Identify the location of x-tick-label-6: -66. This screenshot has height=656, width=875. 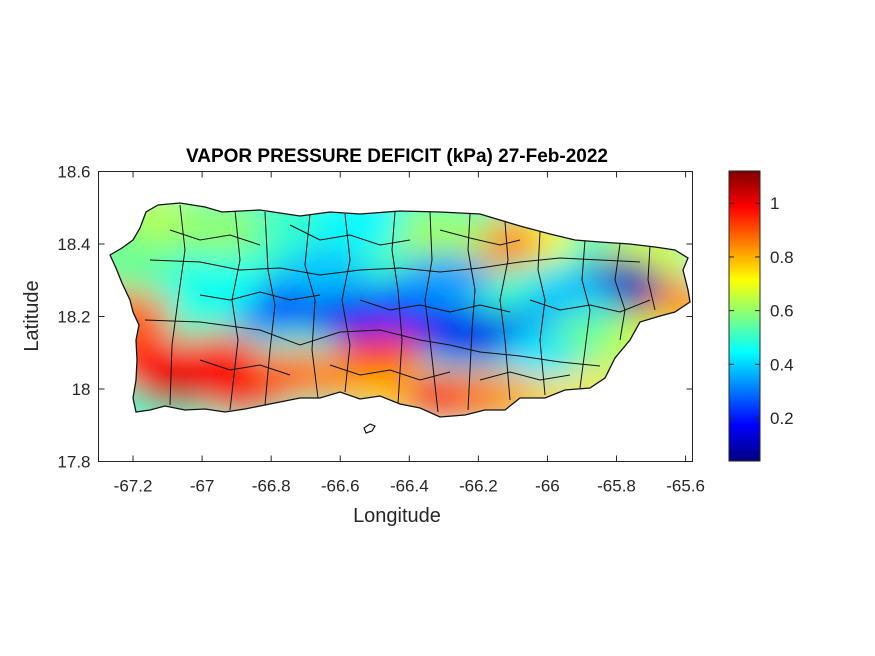
(547, 486).